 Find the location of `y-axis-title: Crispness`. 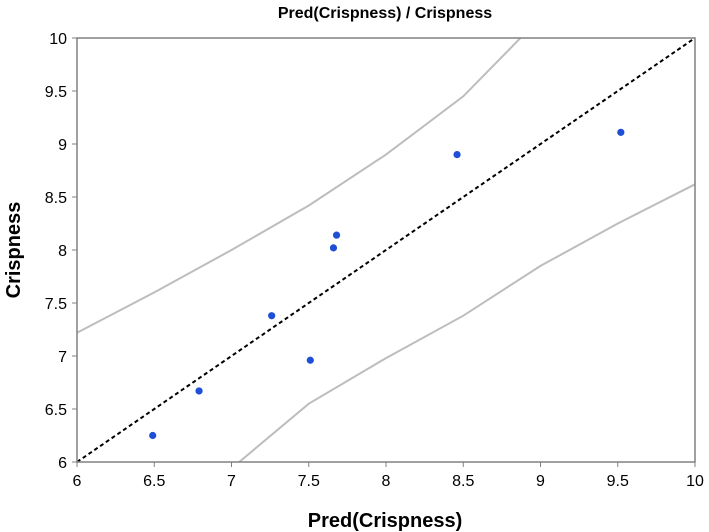

y-axis-title: Crispness is located at coordinates (14, 250).